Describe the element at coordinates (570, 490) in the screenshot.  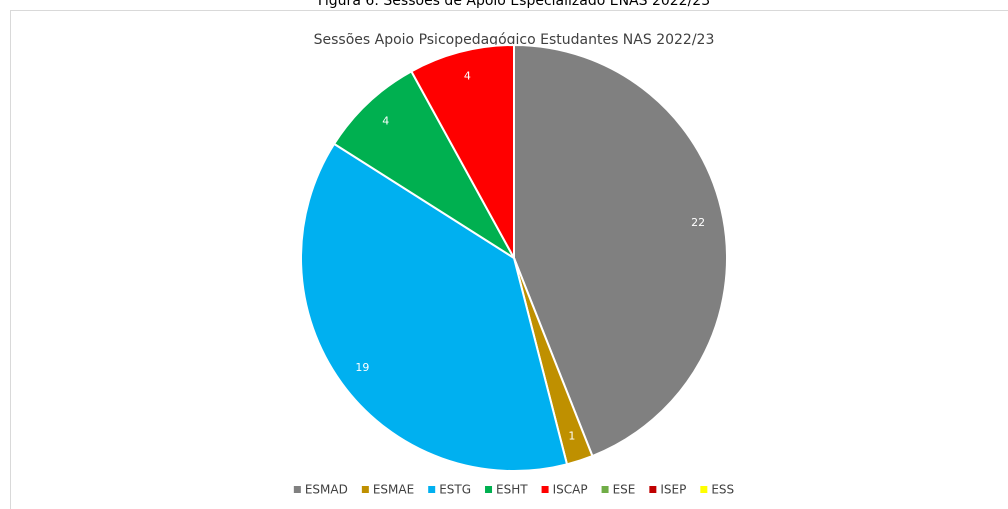
I see `legend-label: ISCAP` at that location.